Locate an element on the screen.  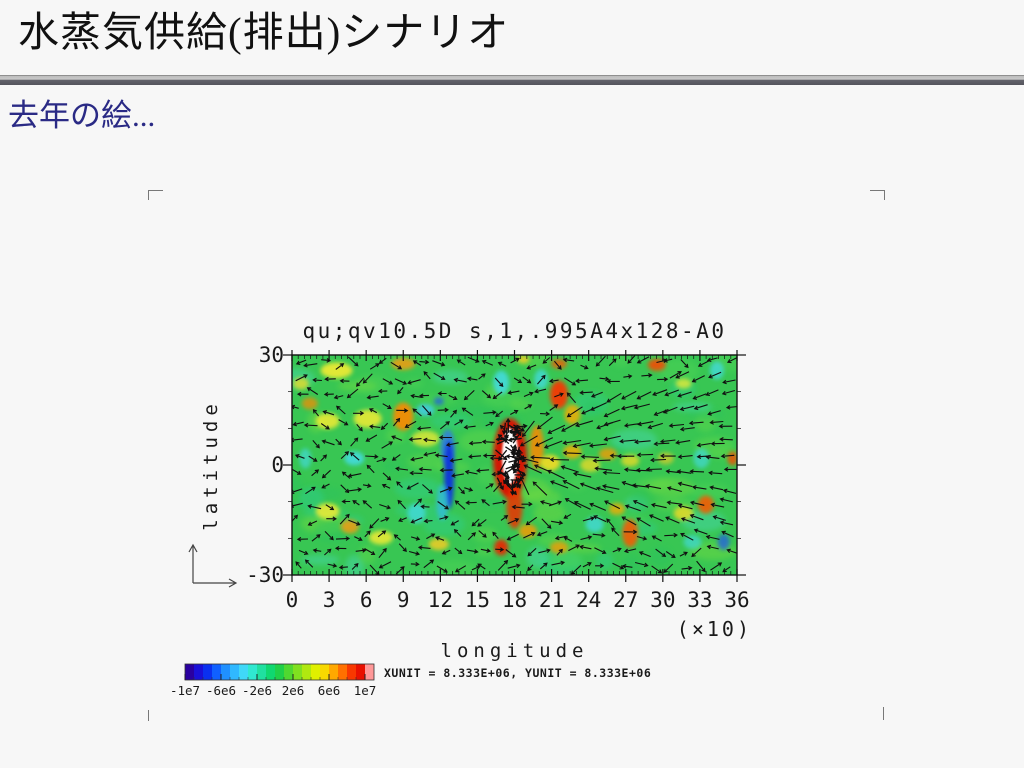
corner-mark-bottom-right is located at coordinates (883, 713).